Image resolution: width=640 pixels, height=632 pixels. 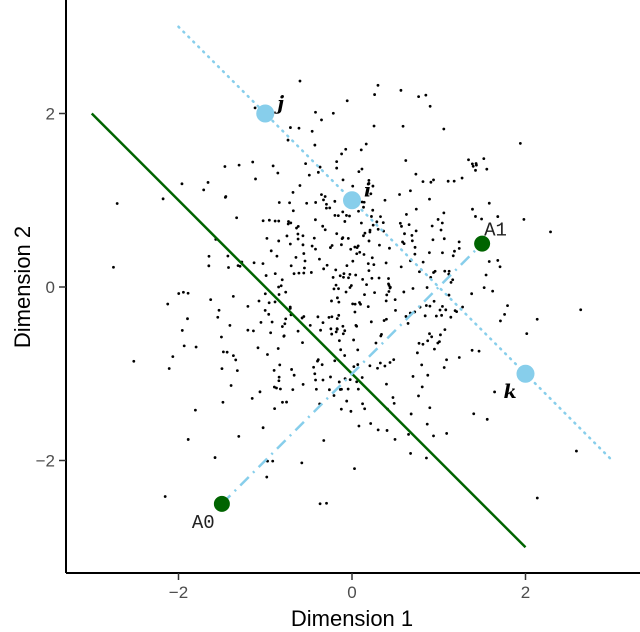 What do you see at coordinates (352, 618) in the screenshot?
I see `x-axis-title: Dimension 1` at bounding box center [352, 618].